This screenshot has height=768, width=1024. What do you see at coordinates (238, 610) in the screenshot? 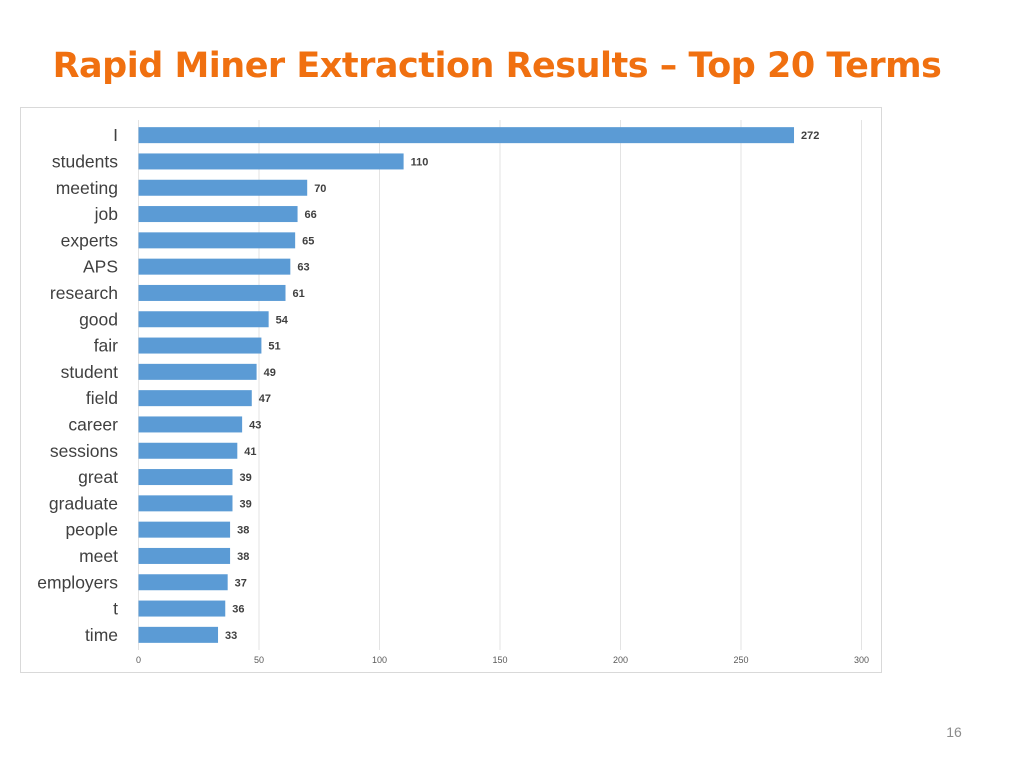
I see `value-label: 36` at bounding box center [238, 610].